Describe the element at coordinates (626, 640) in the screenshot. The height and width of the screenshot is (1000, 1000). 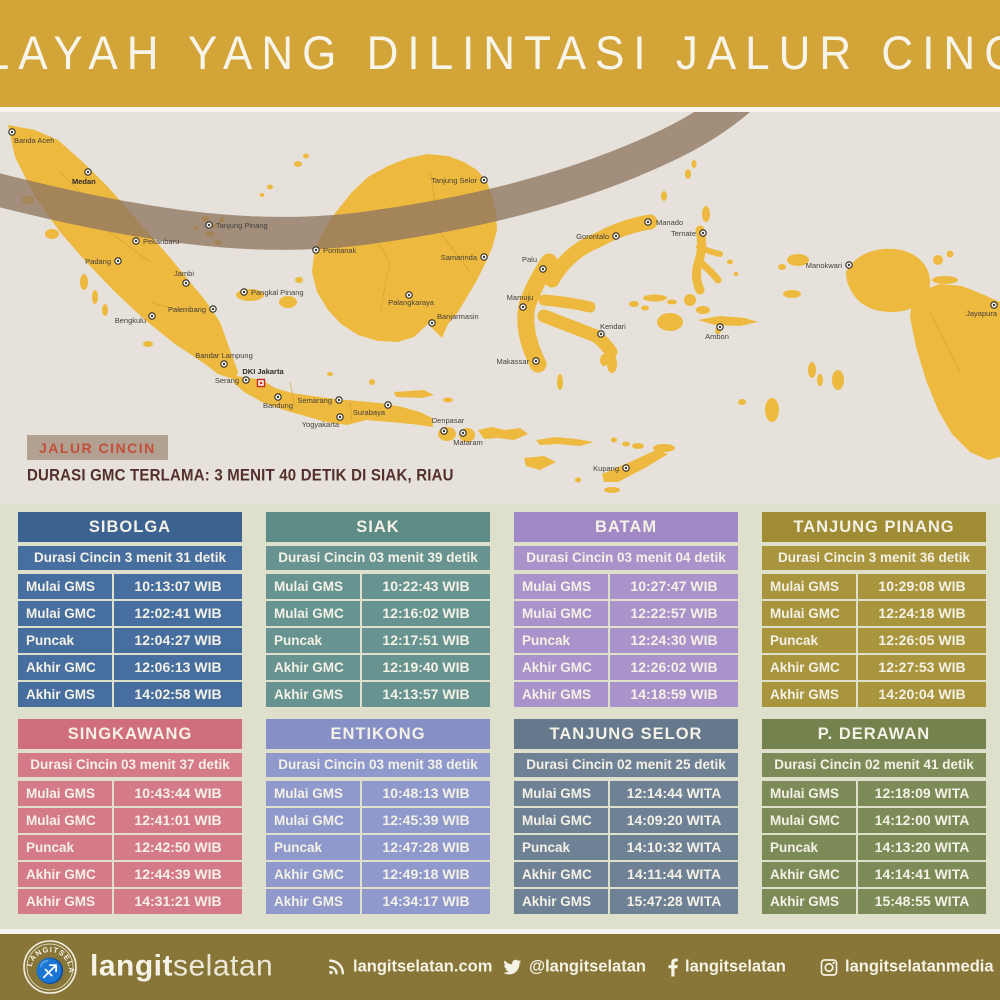
I see `table-row: Puncak 12:24:30 WIB` at that location.